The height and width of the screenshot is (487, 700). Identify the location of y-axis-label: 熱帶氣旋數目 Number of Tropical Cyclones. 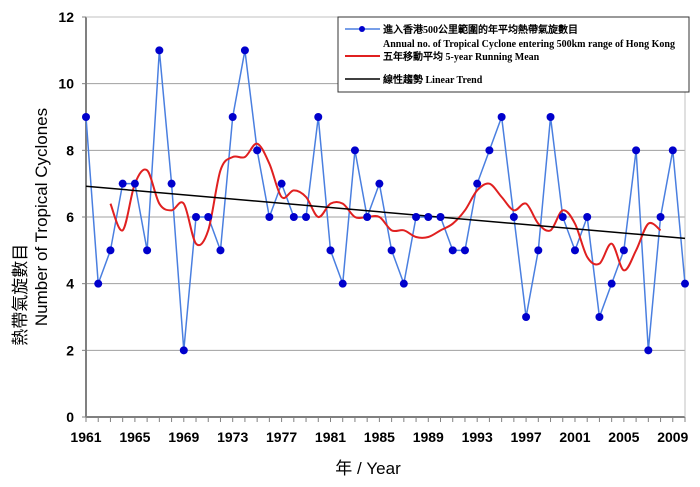
(31, 227).